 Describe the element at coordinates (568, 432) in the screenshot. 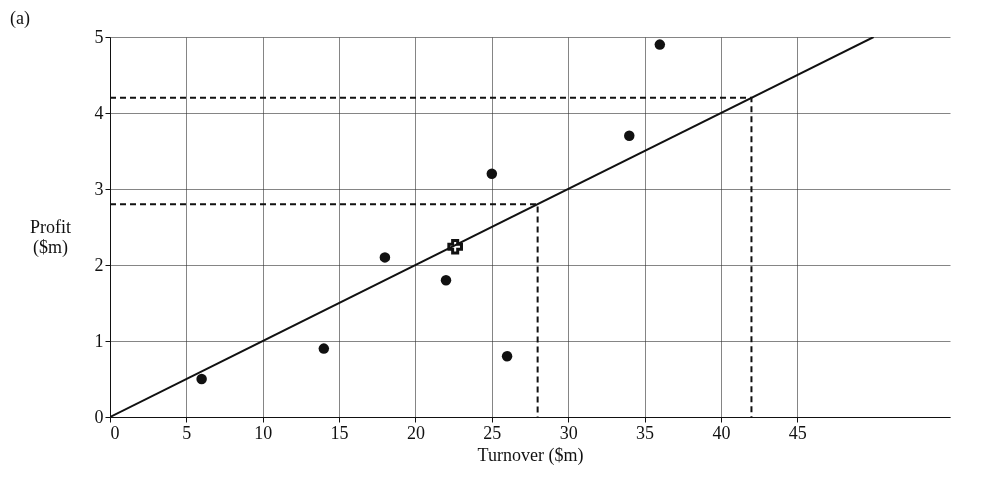

I see `x-tick-label: 30` at that location.